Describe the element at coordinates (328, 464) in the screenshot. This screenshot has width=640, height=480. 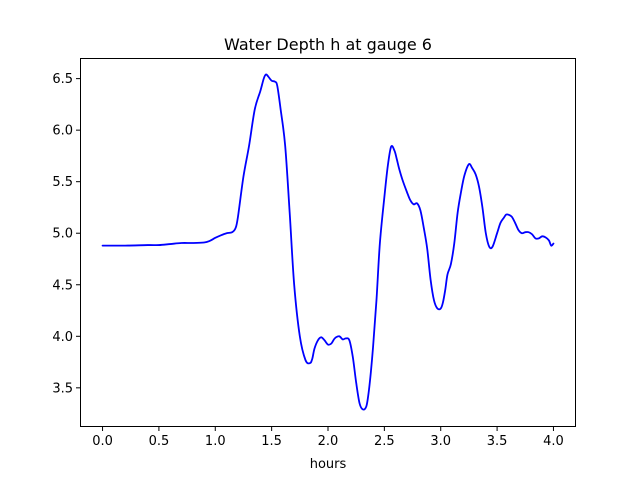
I see `x-axis-label: hours` at that location.